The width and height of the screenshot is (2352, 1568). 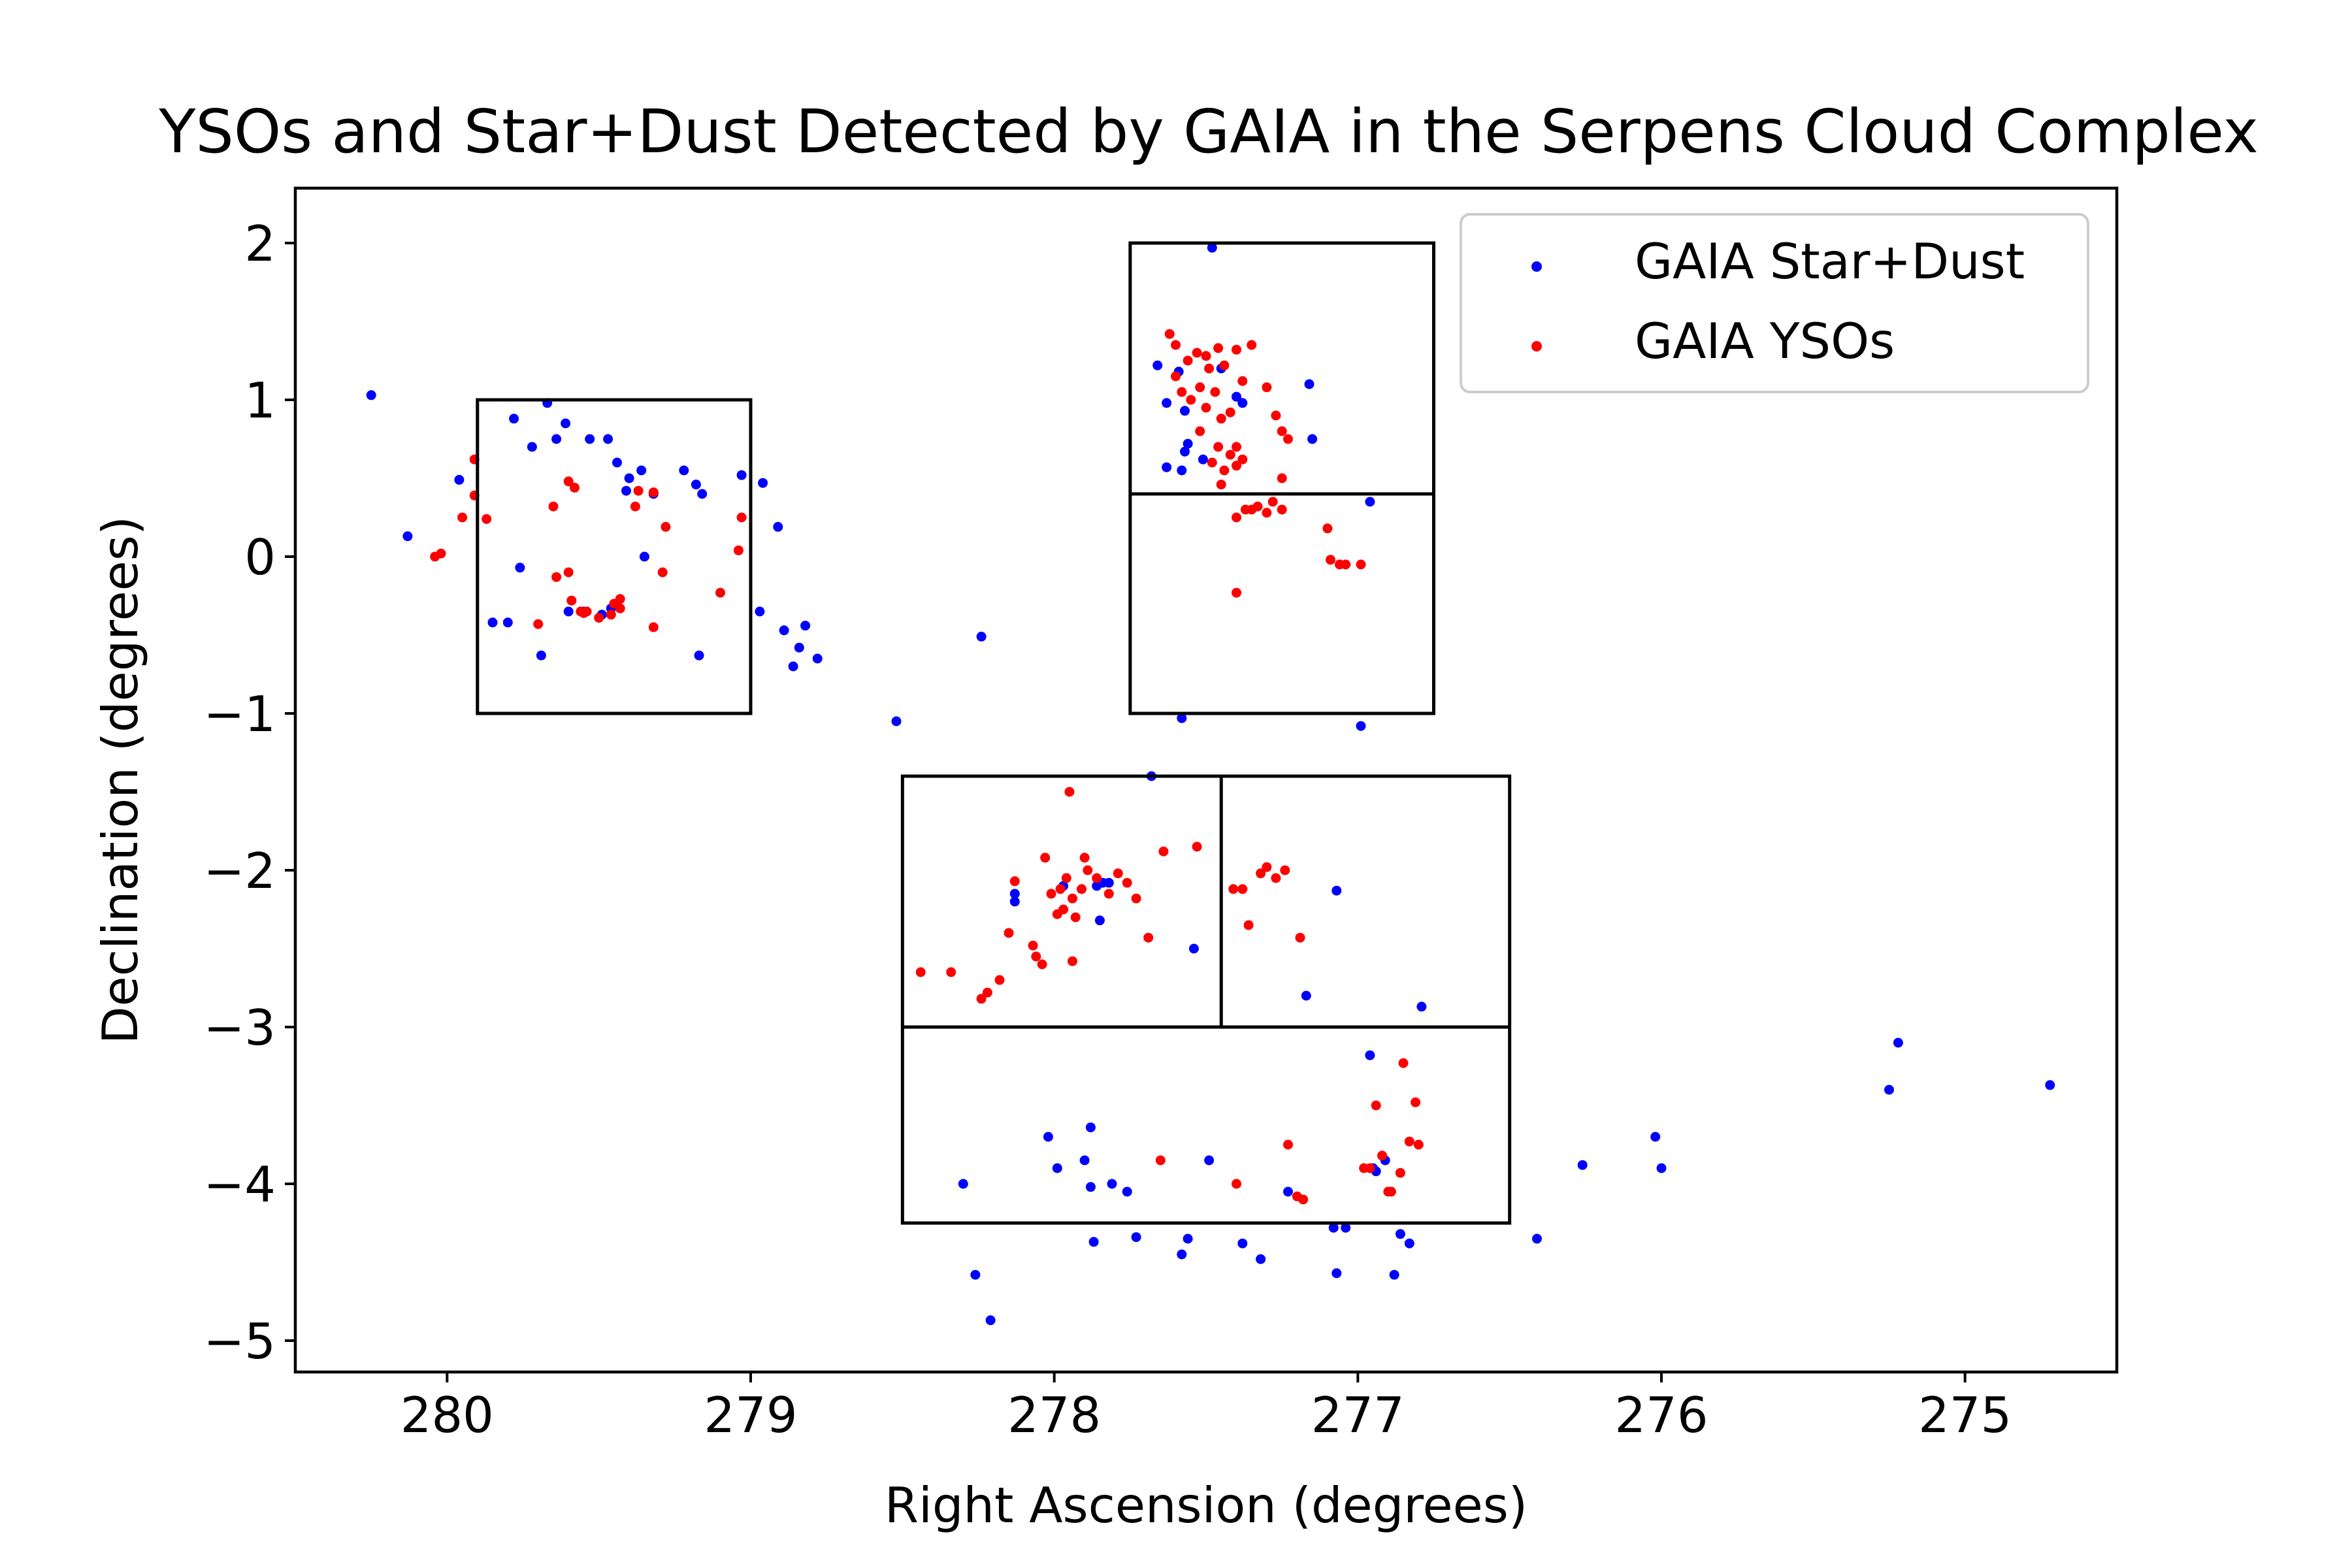 I want to click on legend-box, so click(x=1774, y=303).